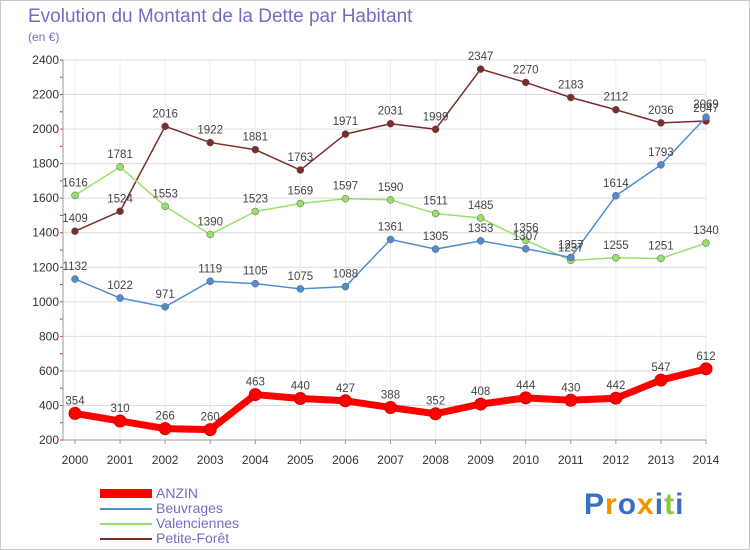 Image resolution: width=750 pixels, height=550 pixels. Describe the element at coordinates (177, 493) in the screenshot. I see `legend-label-anzin: ANZIN` at that location.